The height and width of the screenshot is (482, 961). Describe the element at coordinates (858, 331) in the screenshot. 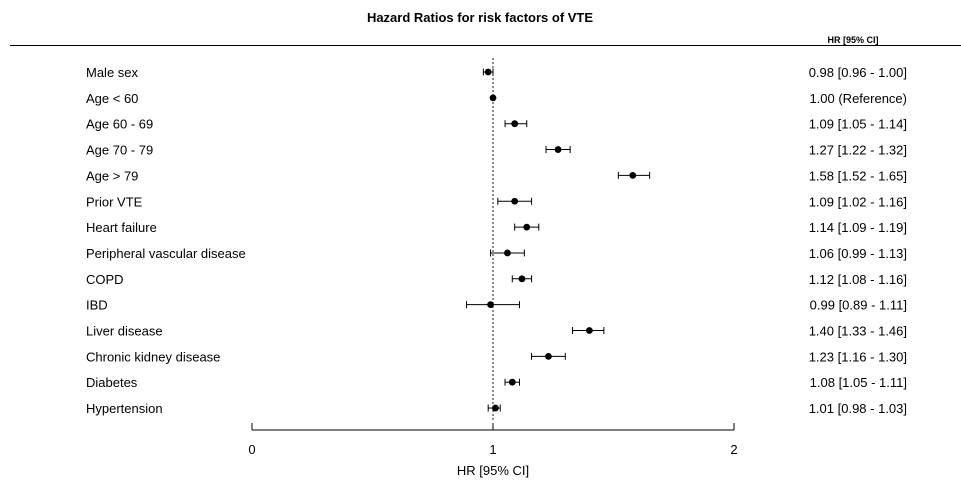

I see `row-ci-text: 1.40 [1.33 - 1.46]` at that location.